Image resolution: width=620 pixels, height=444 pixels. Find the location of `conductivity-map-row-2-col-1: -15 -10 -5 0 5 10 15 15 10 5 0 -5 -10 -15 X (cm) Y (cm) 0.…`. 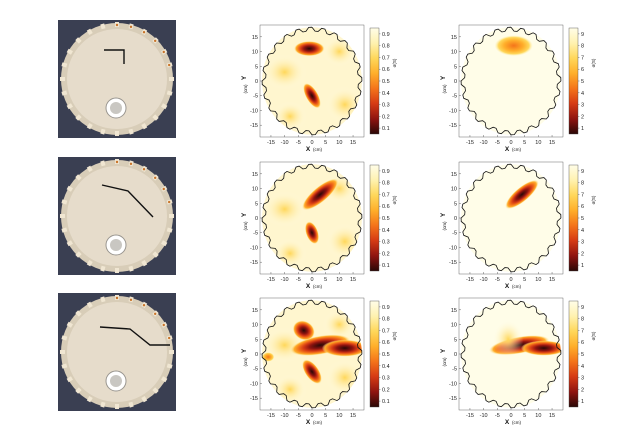

conductivity-map-row-2-col-1: -15 -10 -5 0 5 10 15 15 10 5 0 -5 -10 -15 X (cm) Y (cm) 0.… is located at coordinates (313, 222).